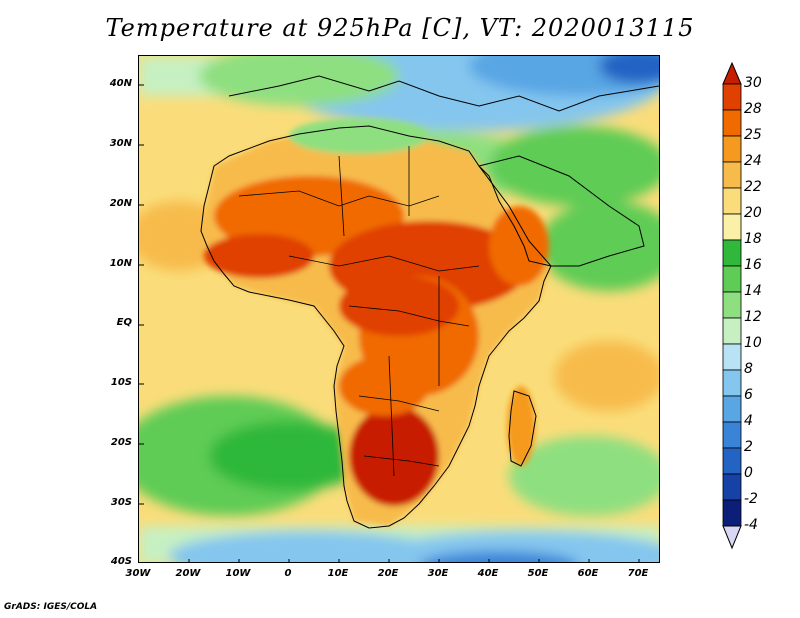 This screenshot has width=800, height=618. I want to click on lat-label-30s: 30S, so click(121, 502).